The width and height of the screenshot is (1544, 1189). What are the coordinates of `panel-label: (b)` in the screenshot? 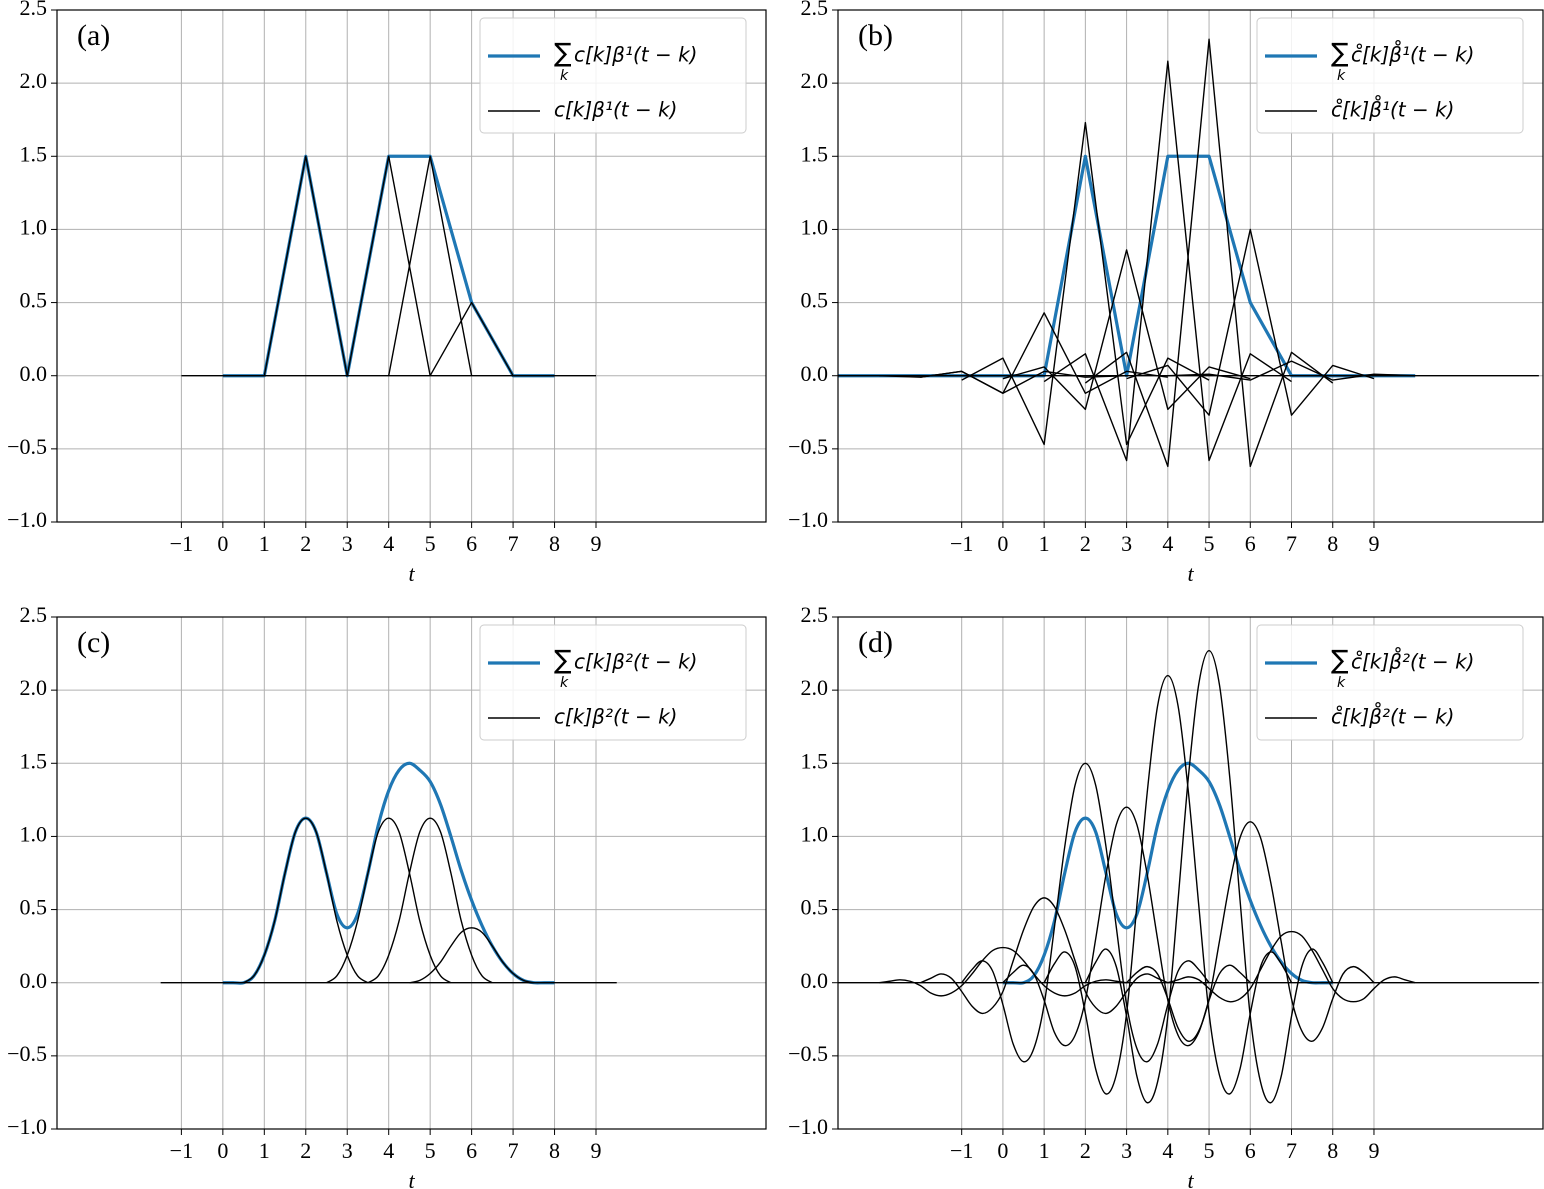 It's located at (875, 35).